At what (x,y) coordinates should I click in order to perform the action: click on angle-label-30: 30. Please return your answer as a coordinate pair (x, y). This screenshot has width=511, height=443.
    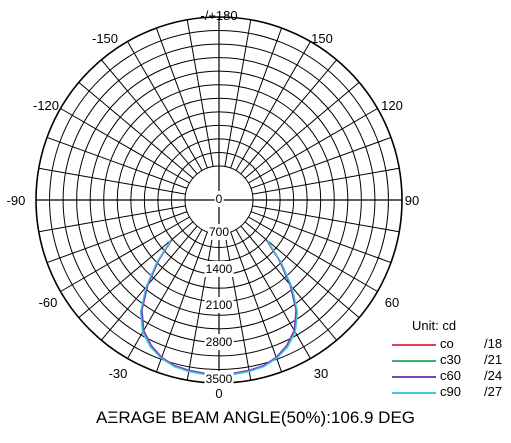
    Looking at the image, I should click on (321, 373).